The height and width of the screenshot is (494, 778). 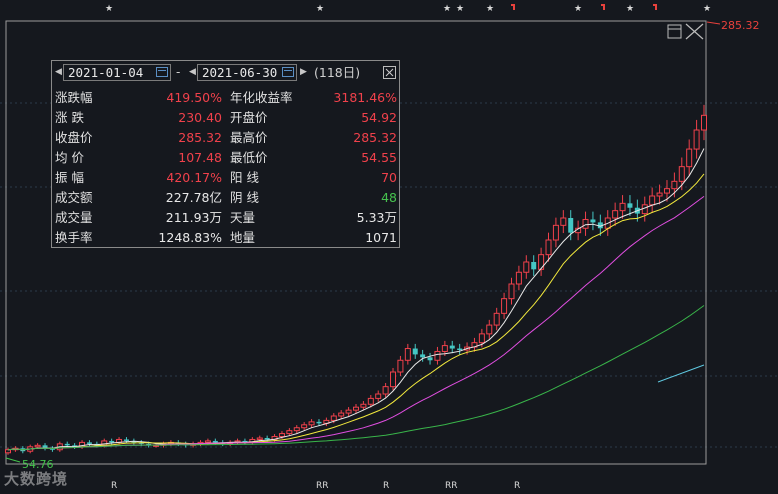 I want to click on close-icon, so click(x=694, y=31).